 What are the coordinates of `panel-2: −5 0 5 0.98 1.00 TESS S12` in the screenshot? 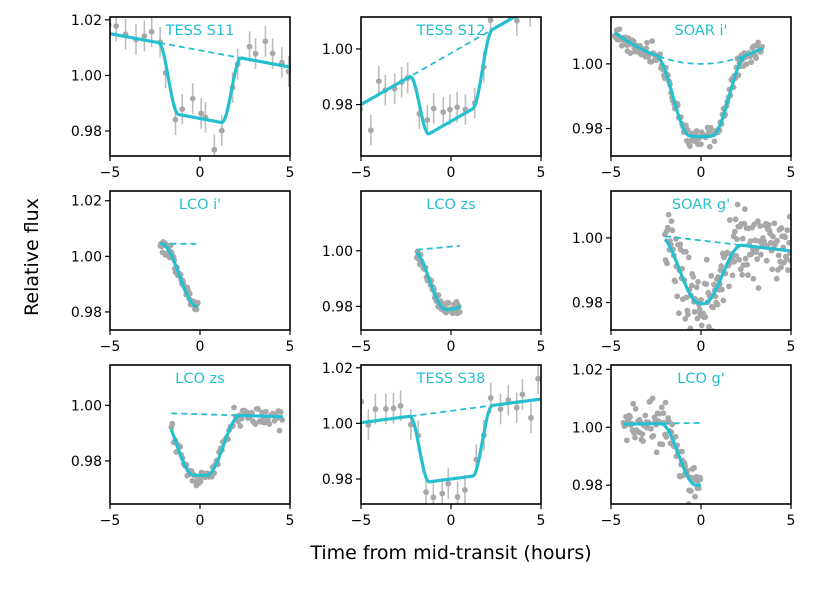 It's located at (433, 90).